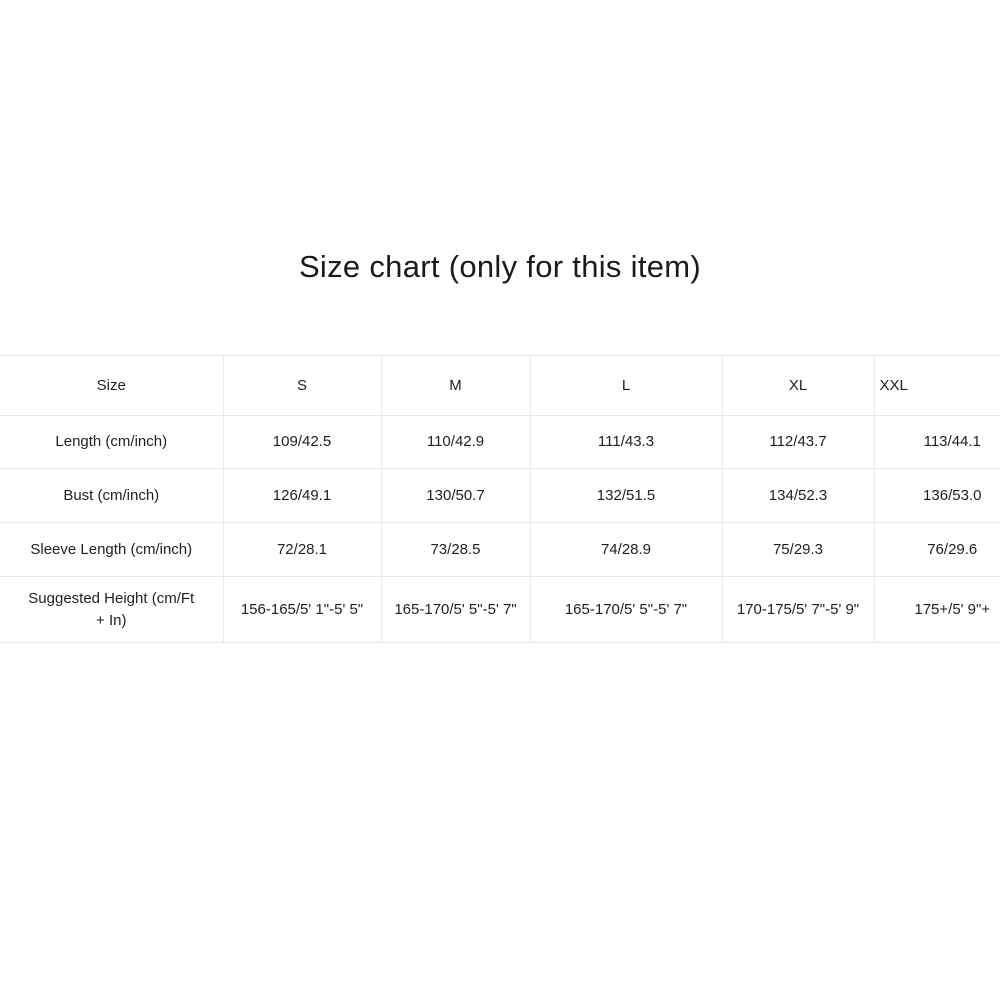 The height and width of the screenshot is (1000, 1000). Describe the element at coordinates (936, 495) in the screenshot. I see `cell-bust-xxl: 136/53.0` at that location.